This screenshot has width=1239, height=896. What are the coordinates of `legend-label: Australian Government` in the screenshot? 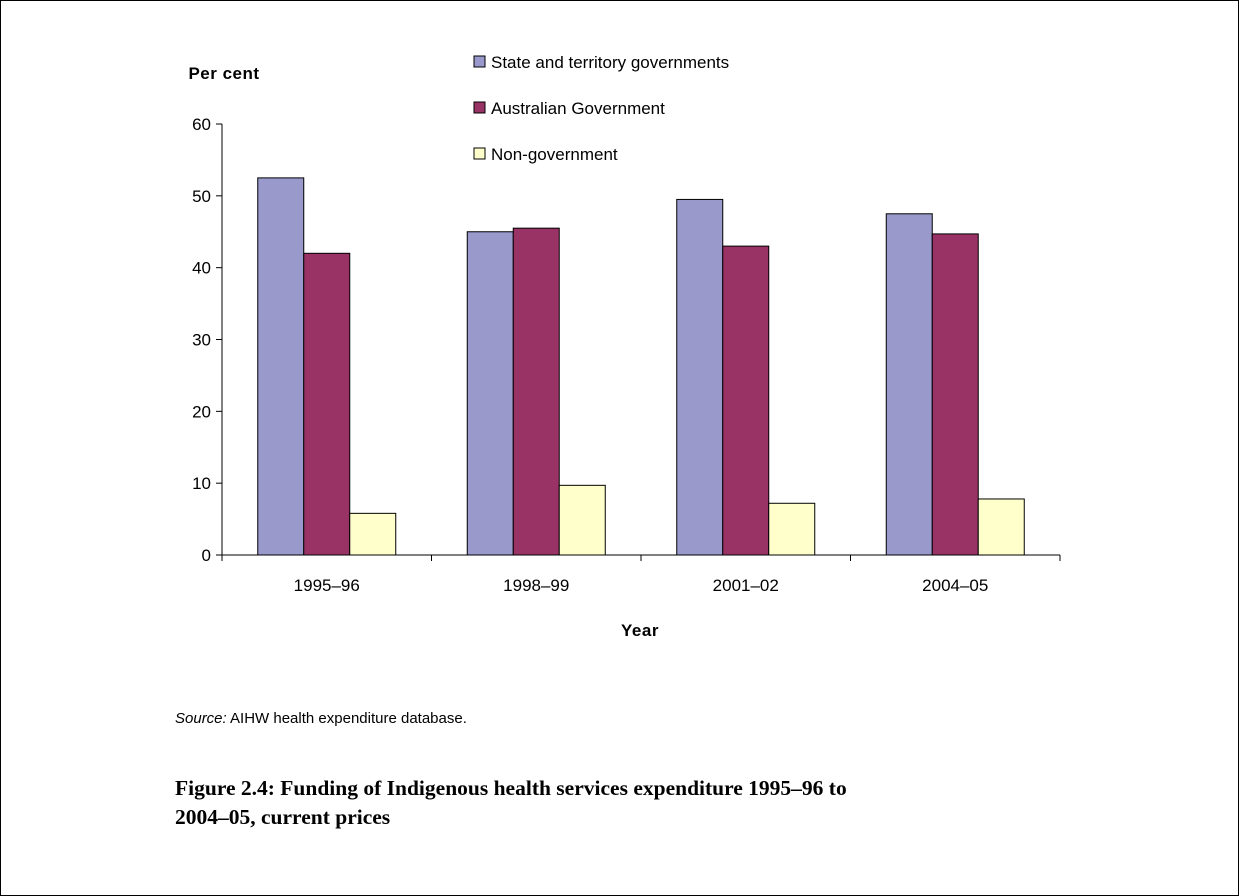 It's located at (578, 108).